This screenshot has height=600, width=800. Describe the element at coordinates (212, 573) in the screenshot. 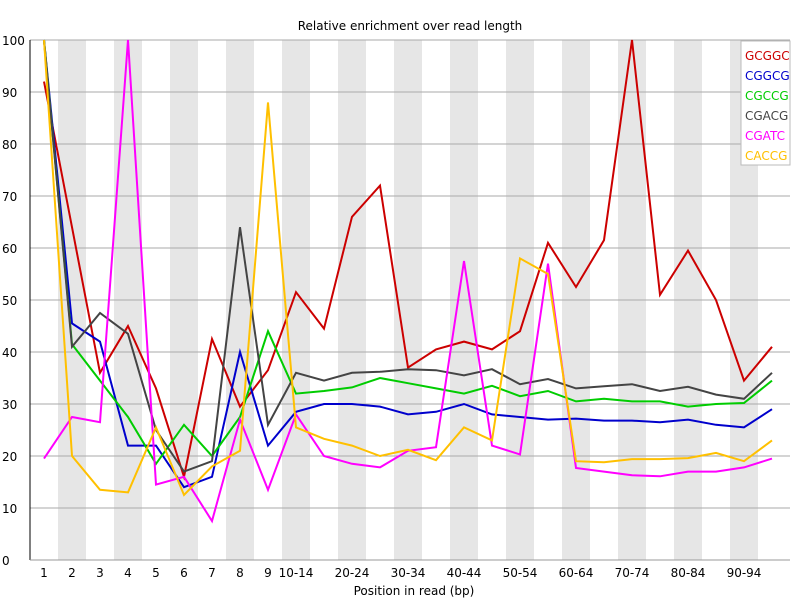

I see `x-tick-label: 7` at that location.